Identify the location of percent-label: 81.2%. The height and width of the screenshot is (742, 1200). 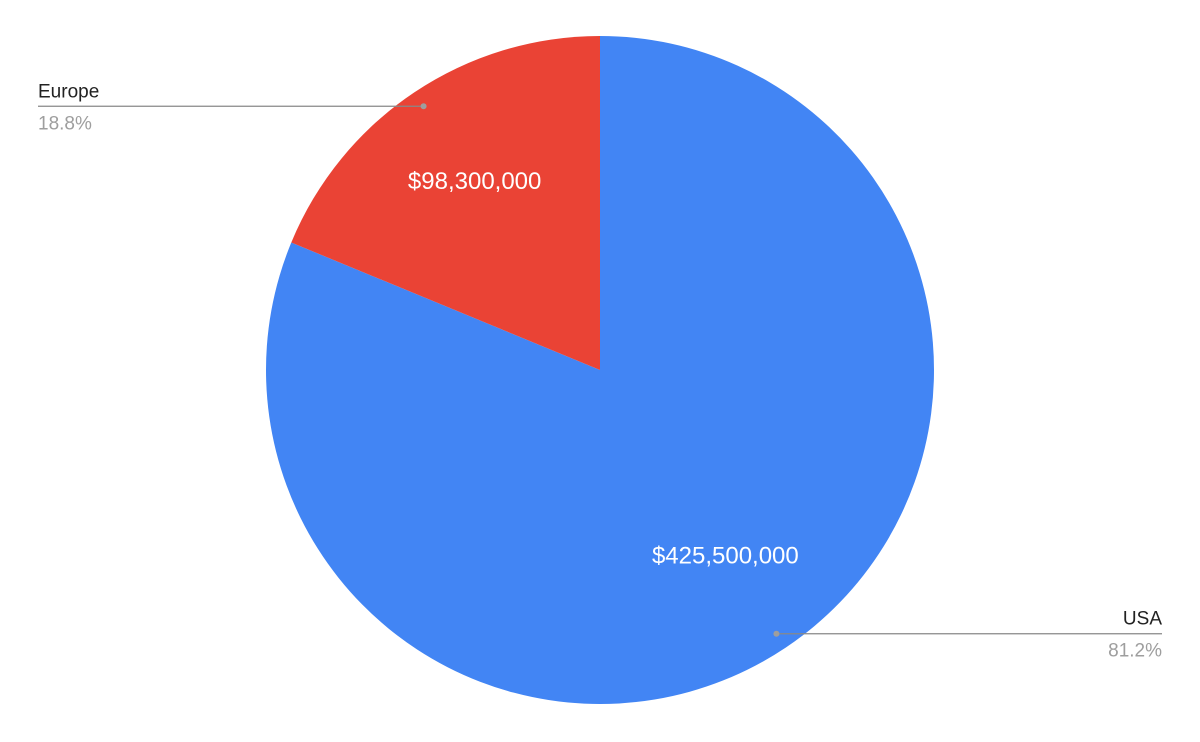
(1135, 651).